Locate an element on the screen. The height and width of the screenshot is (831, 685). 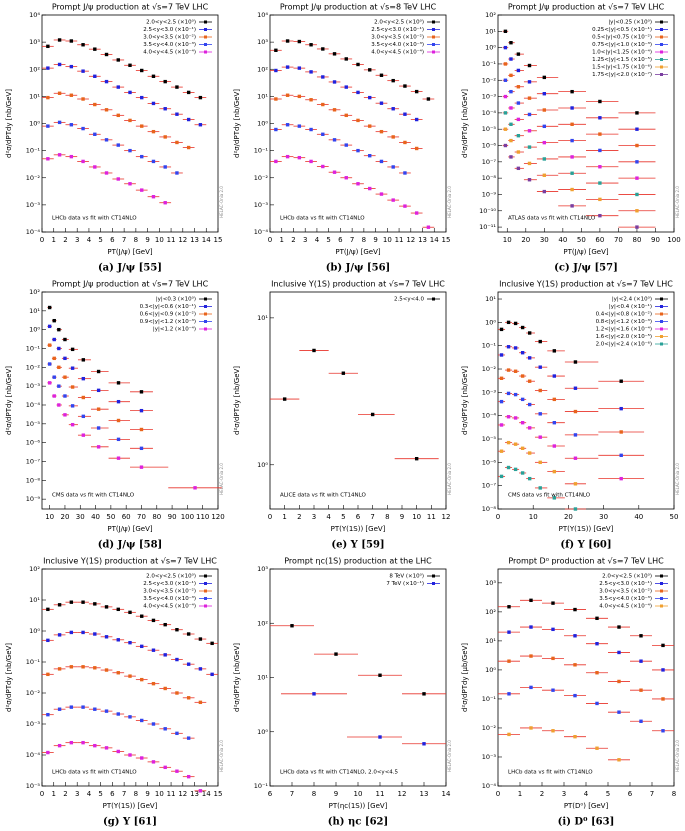
x-tick-label: 7 is located at coordinates (124, 240).